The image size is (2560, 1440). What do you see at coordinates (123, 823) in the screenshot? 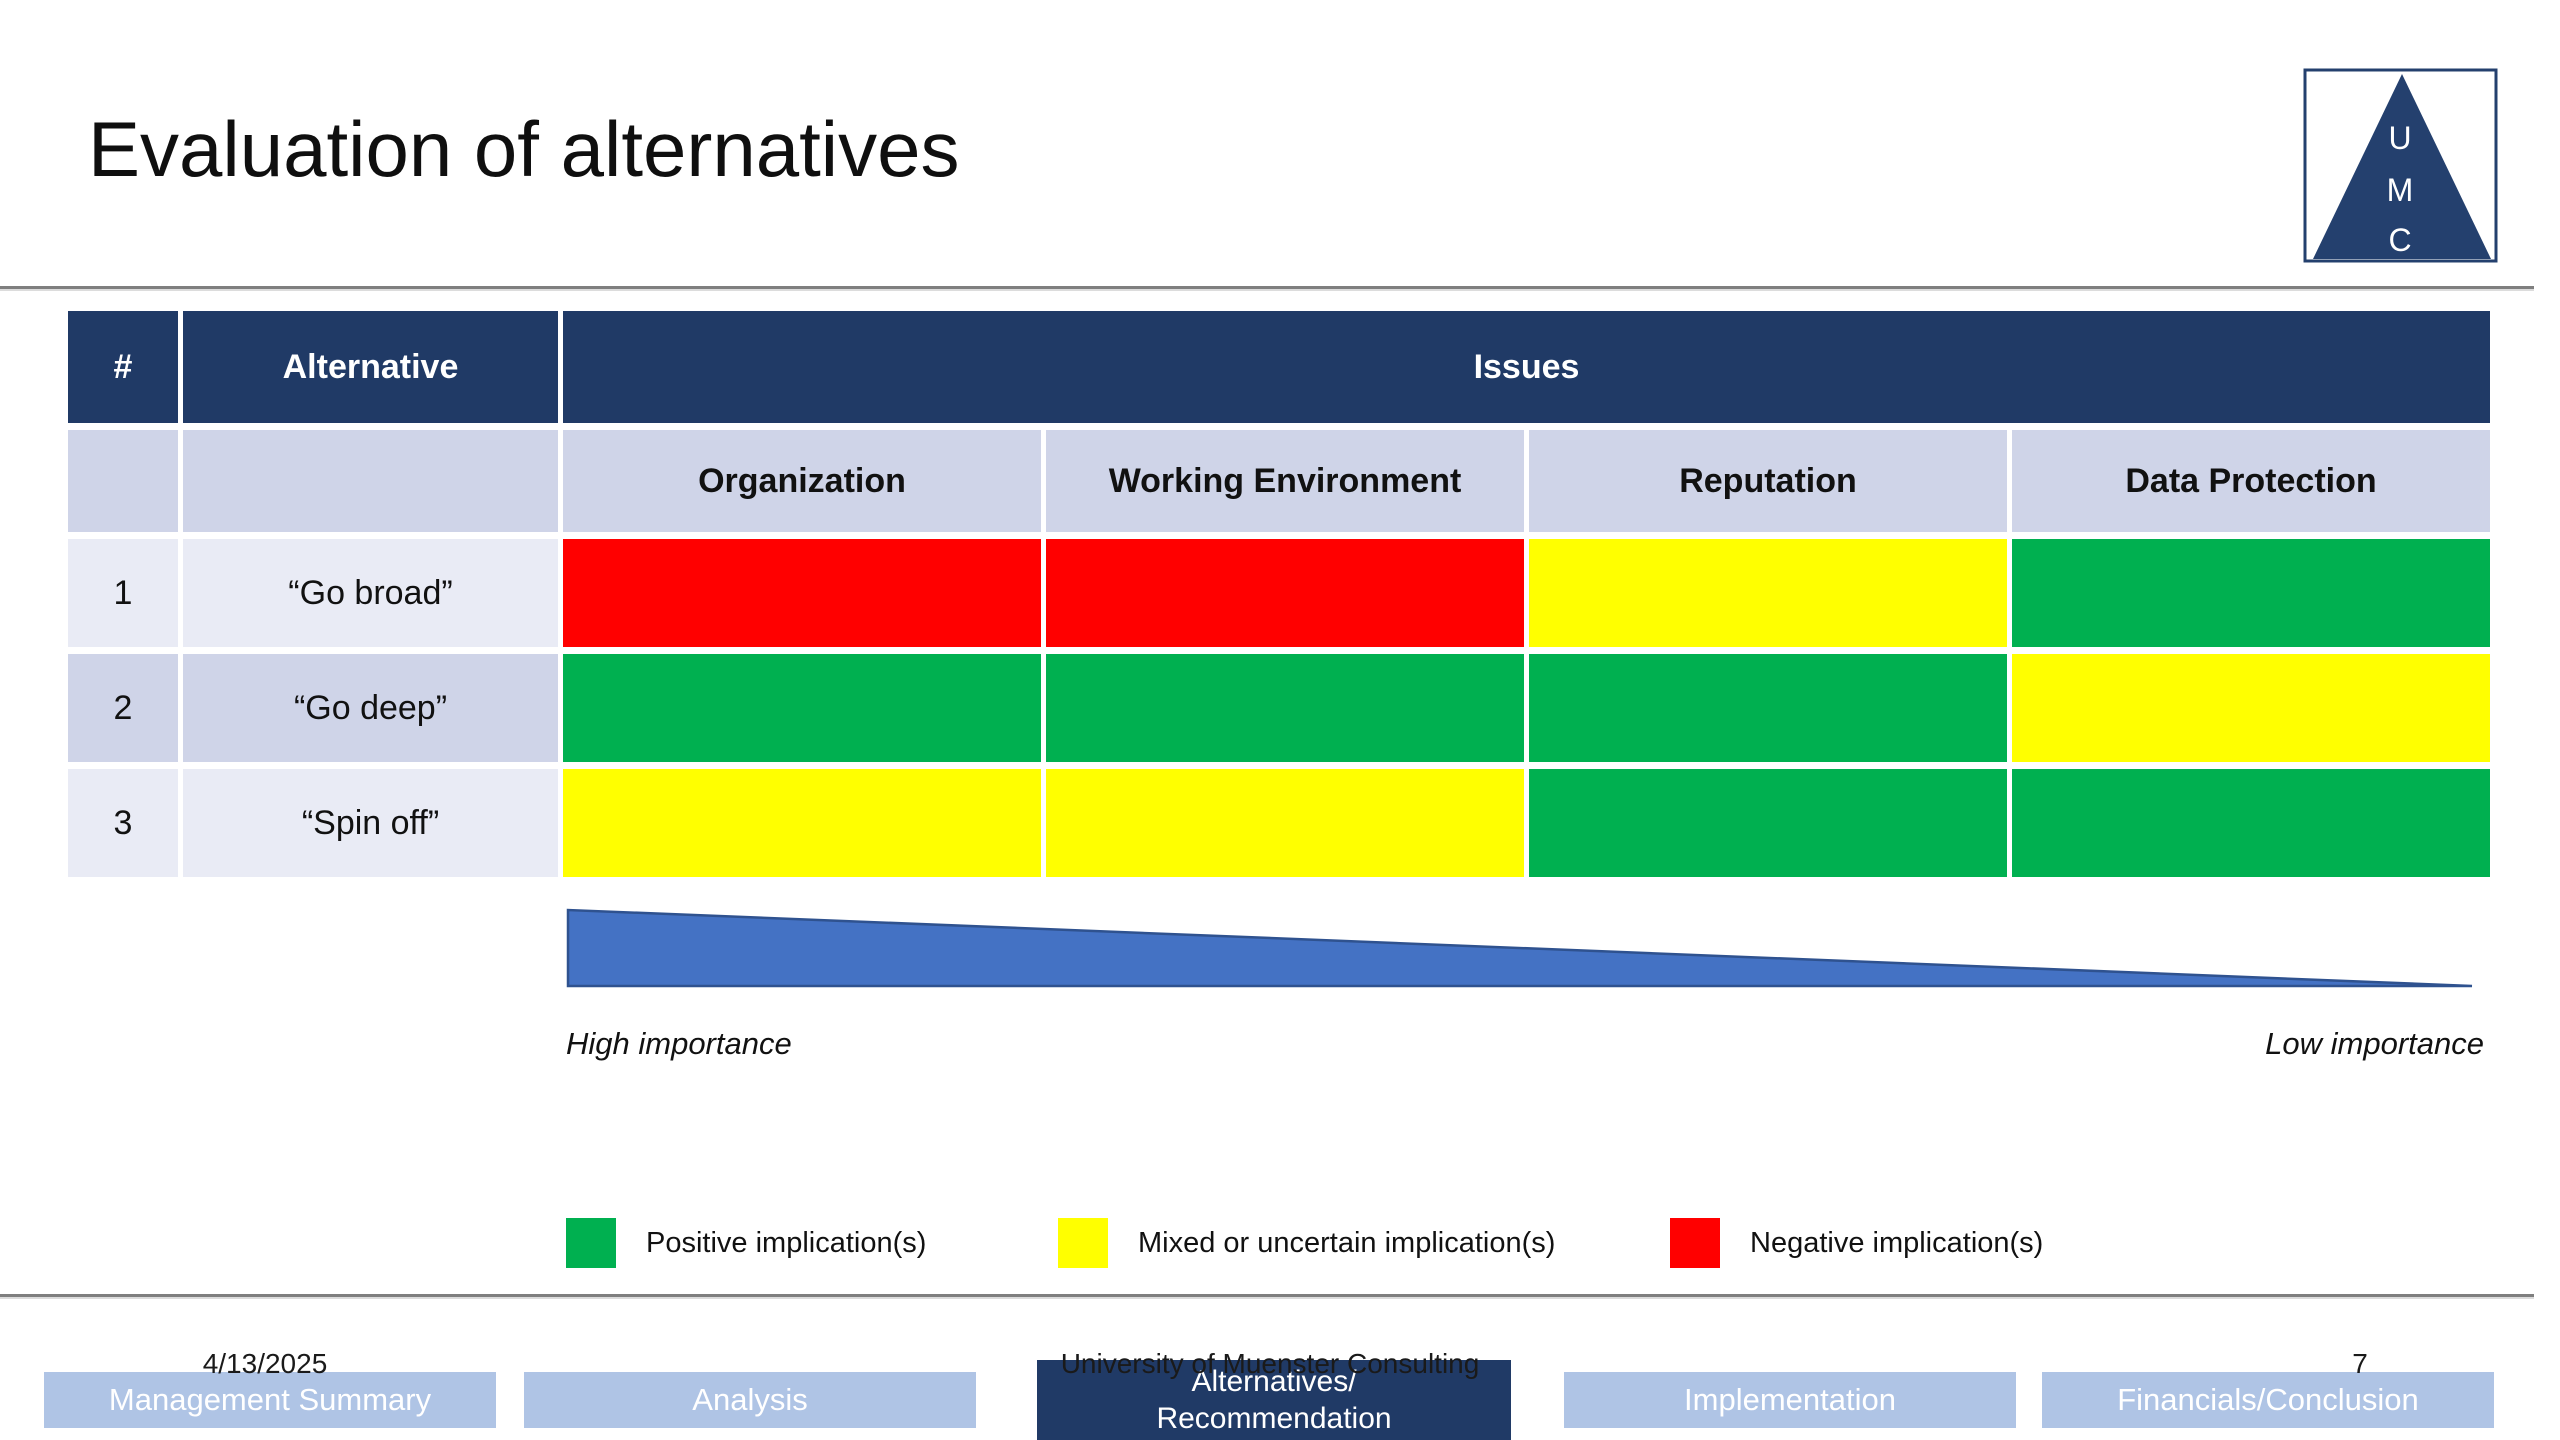
I see `row-number: 3` at bounding box center [123, 823].